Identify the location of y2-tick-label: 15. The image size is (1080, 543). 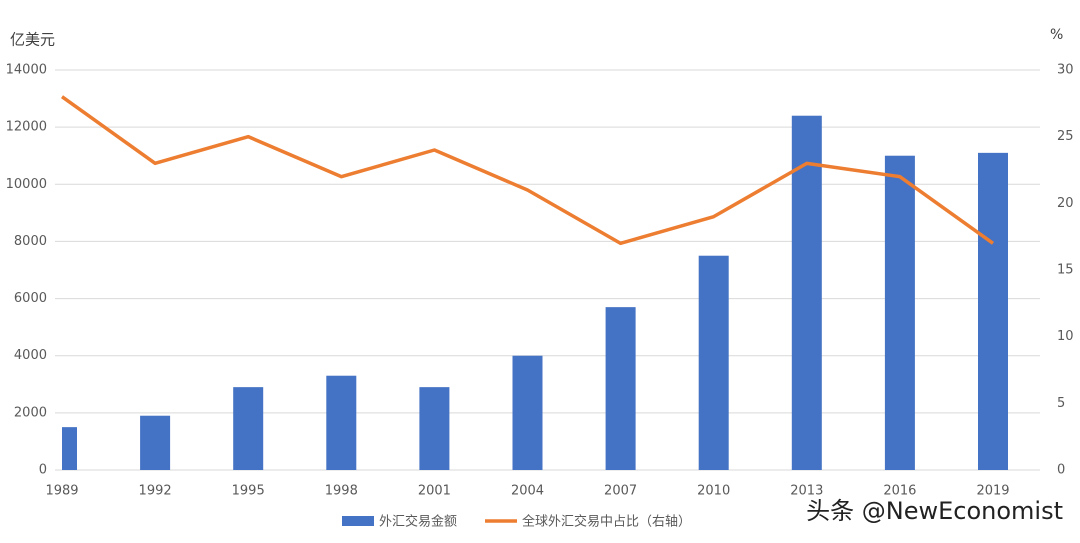
(1065, 270).